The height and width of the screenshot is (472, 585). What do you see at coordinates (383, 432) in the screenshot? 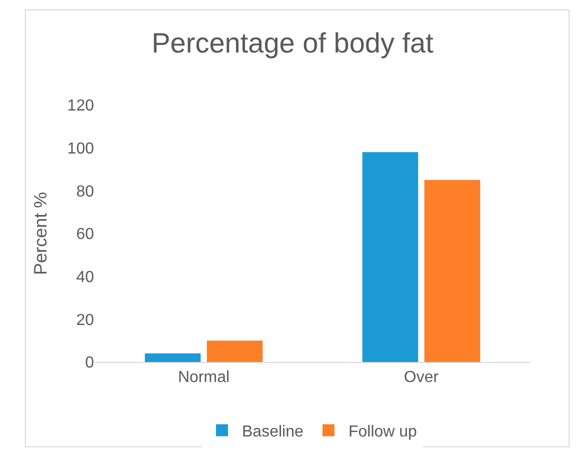
I see `legend-label: Follow up` at bounding box center [383, 432].